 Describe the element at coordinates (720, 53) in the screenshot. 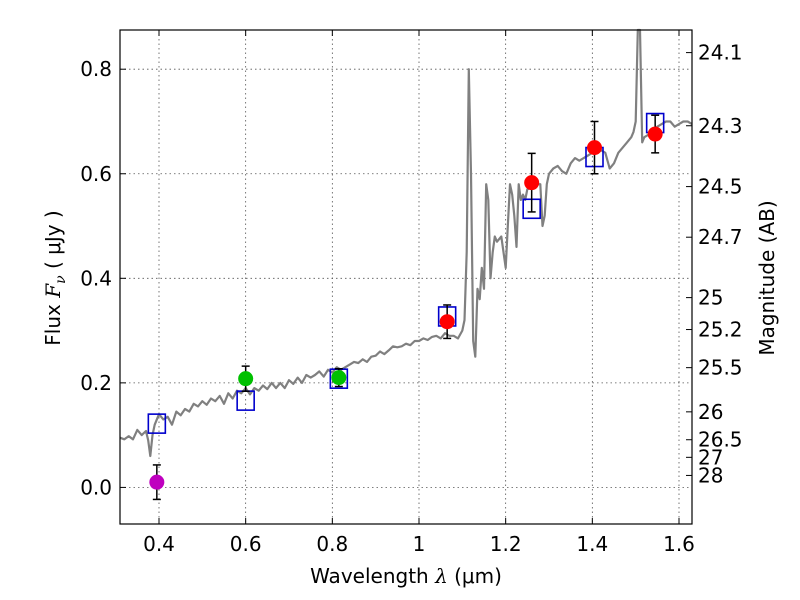

I see `magnitude-tick-label: 24.1` at that location.